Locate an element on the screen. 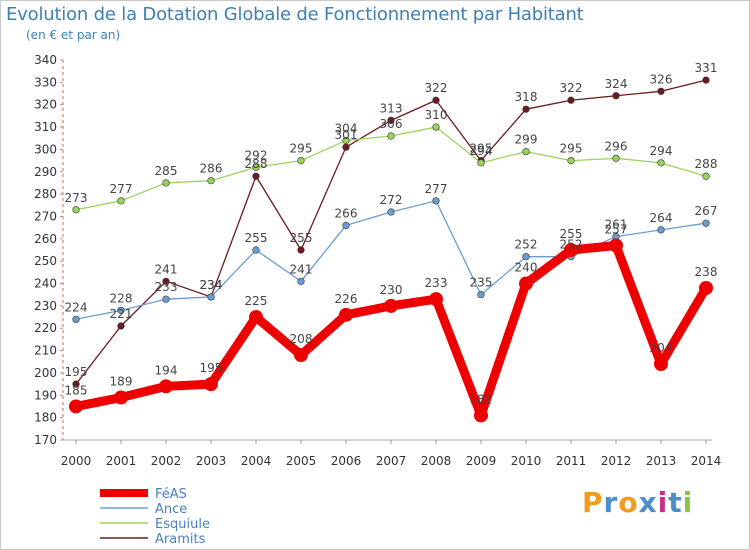 The height and width of the screenshot is (550, 750). data-label-fas: 238 is located at coordinates (706, 272).